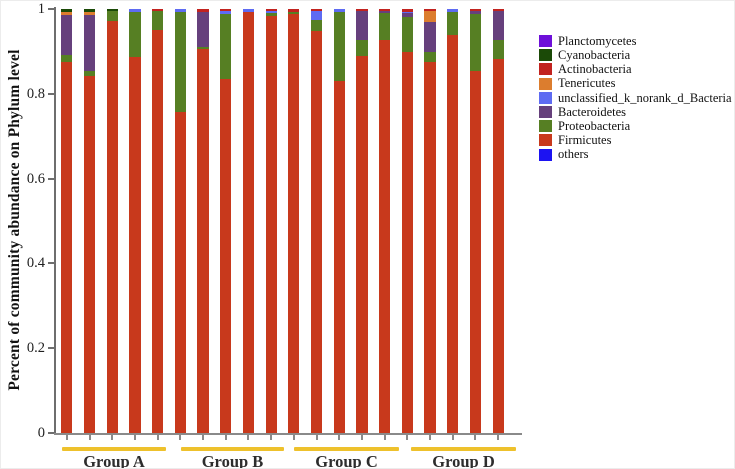  What do you see at coordinates (232, 460) in the screenshot?
I see `group-label: Group B` at bounding box center [232, 460].